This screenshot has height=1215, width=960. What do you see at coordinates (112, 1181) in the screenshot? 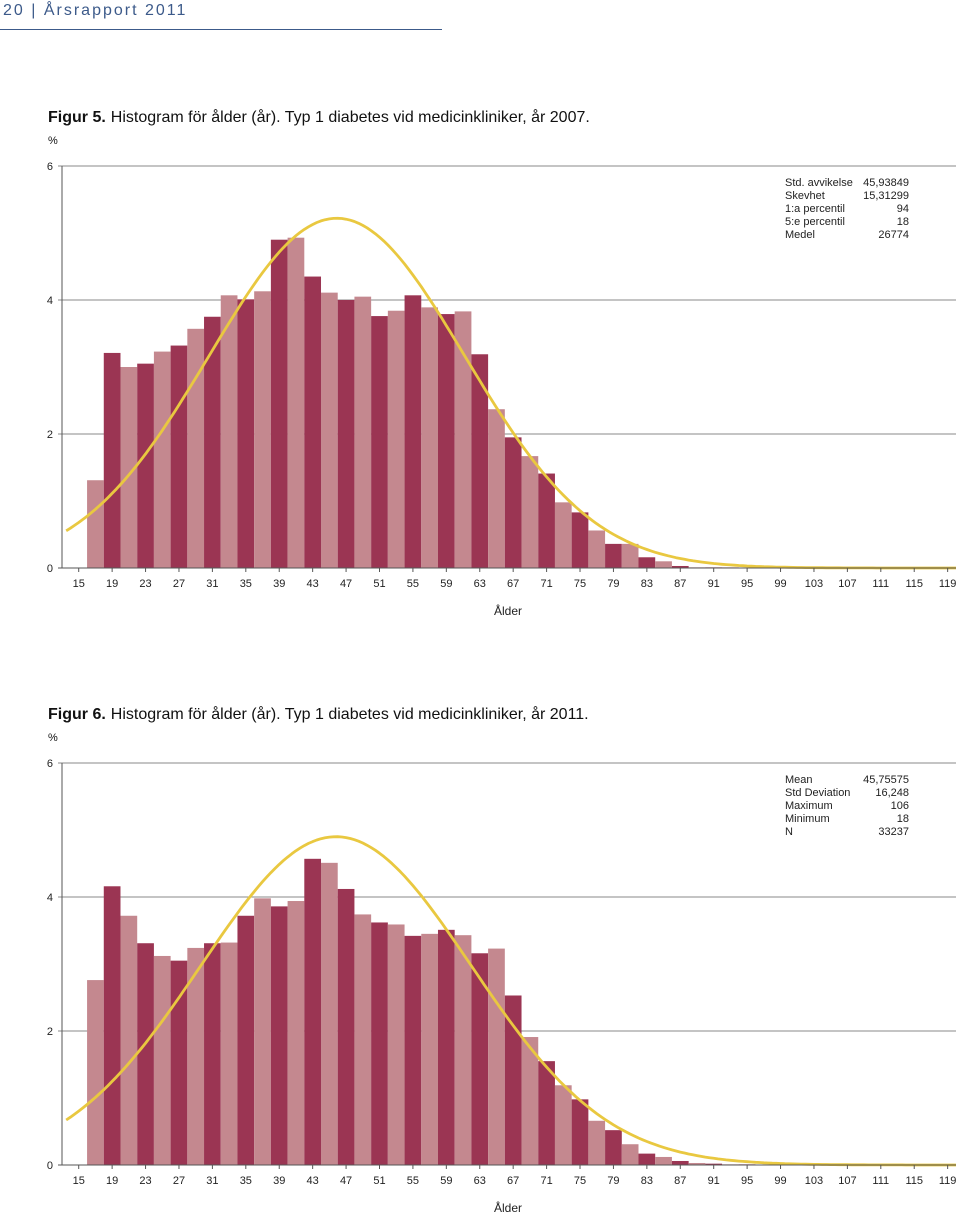
I see `x-tick-label-19: 19` at bounding box center [112, 1181].